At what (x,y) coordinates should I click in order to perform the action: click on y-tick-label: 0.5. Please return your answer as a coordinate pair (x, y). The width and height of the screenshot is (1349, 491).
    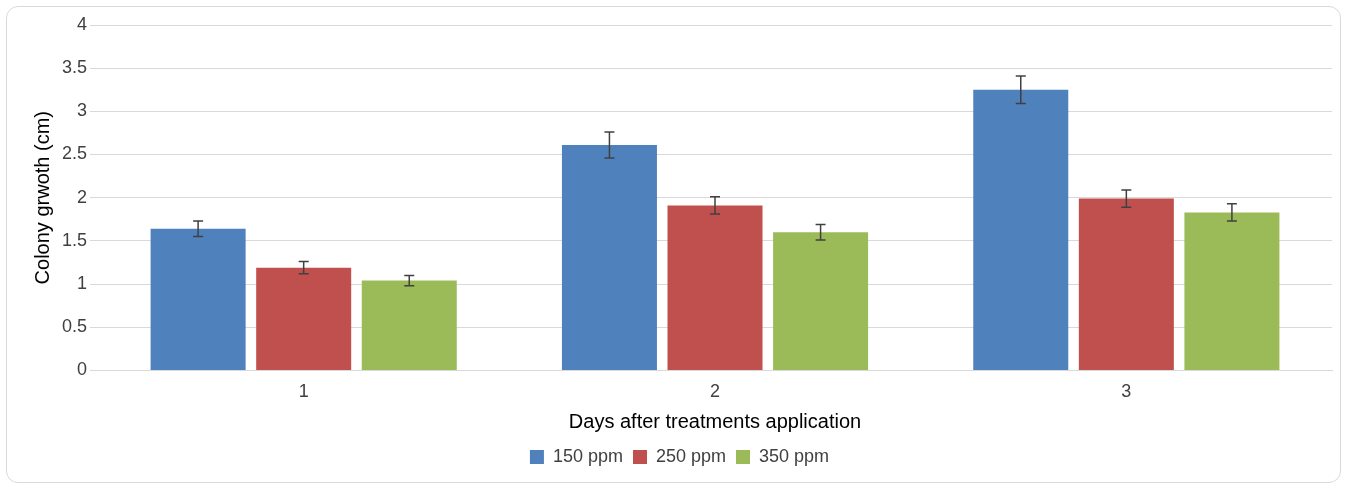
    Looking at the image, I should click on (74, 326).